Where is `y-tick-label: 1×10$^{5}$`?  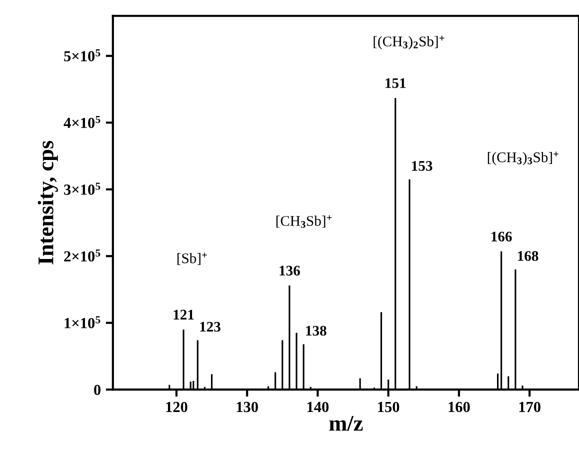 y-tick-label: 1×10$^{5}$ is located at coordinates (82, 322).